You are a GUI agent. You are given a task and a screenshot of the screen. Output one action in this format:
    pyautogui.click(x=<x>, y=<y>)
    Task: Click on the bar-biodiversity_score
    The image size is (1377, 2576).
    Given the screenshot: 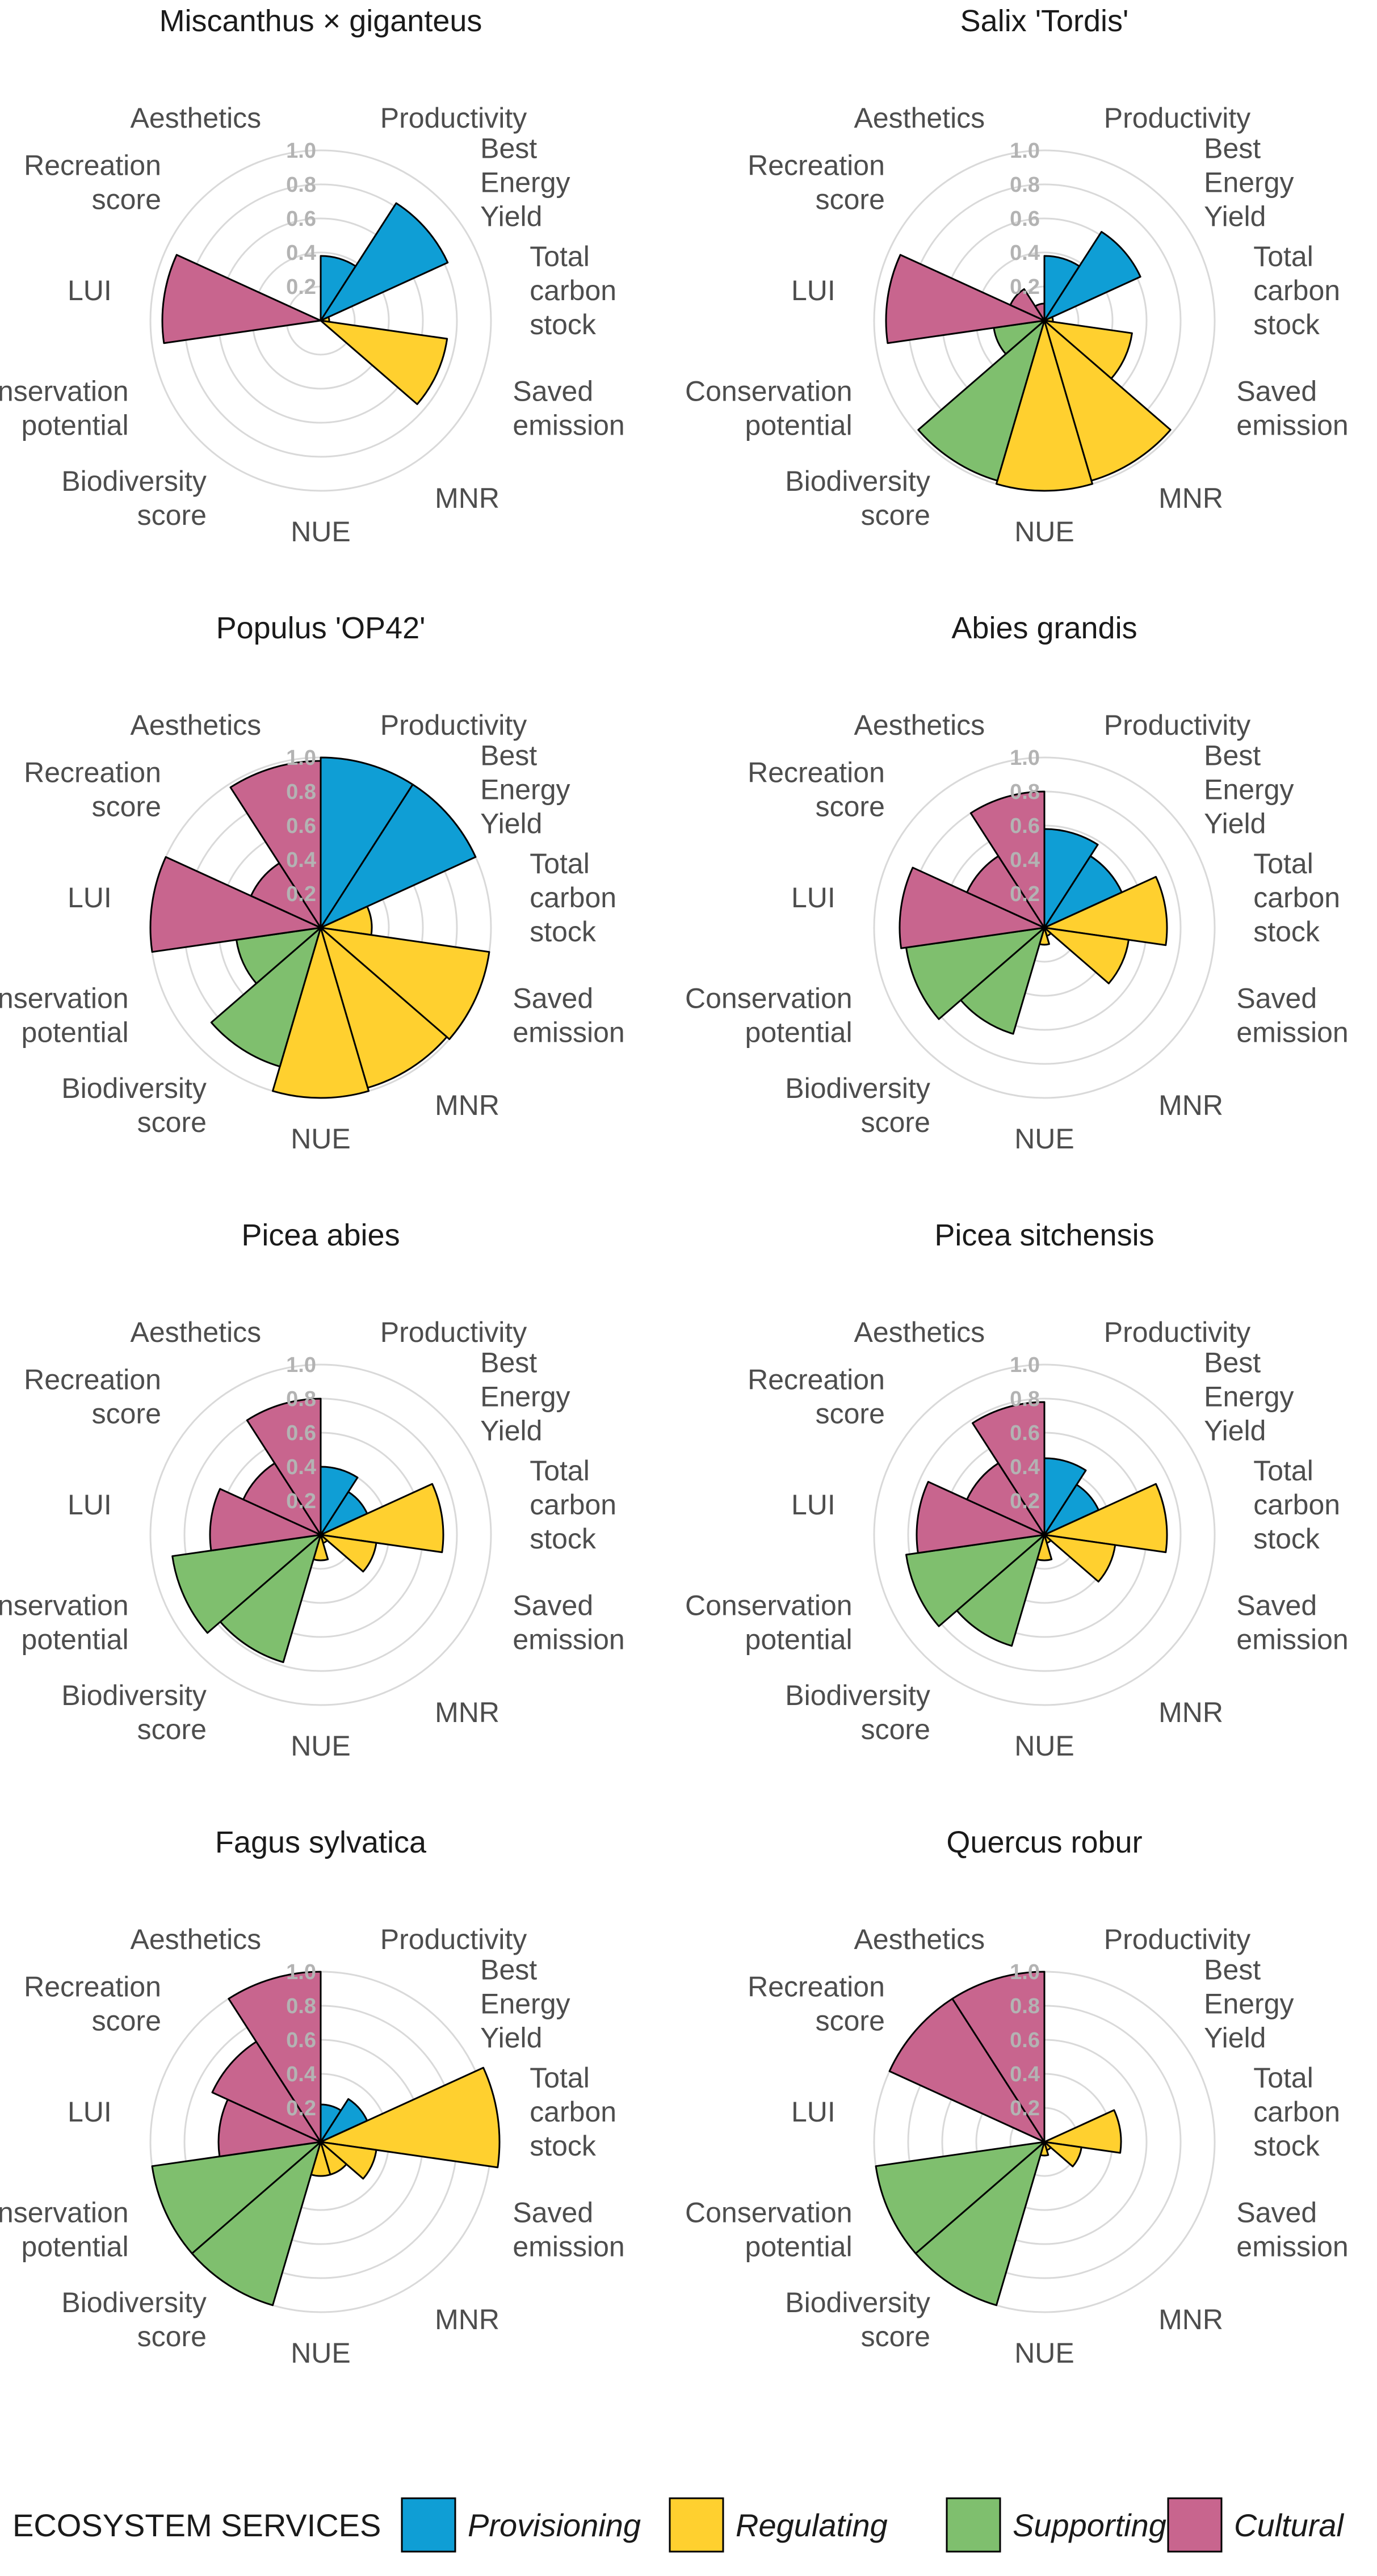 What is the action you would take?
    pyautogui.click(x=270, y=1599)
    